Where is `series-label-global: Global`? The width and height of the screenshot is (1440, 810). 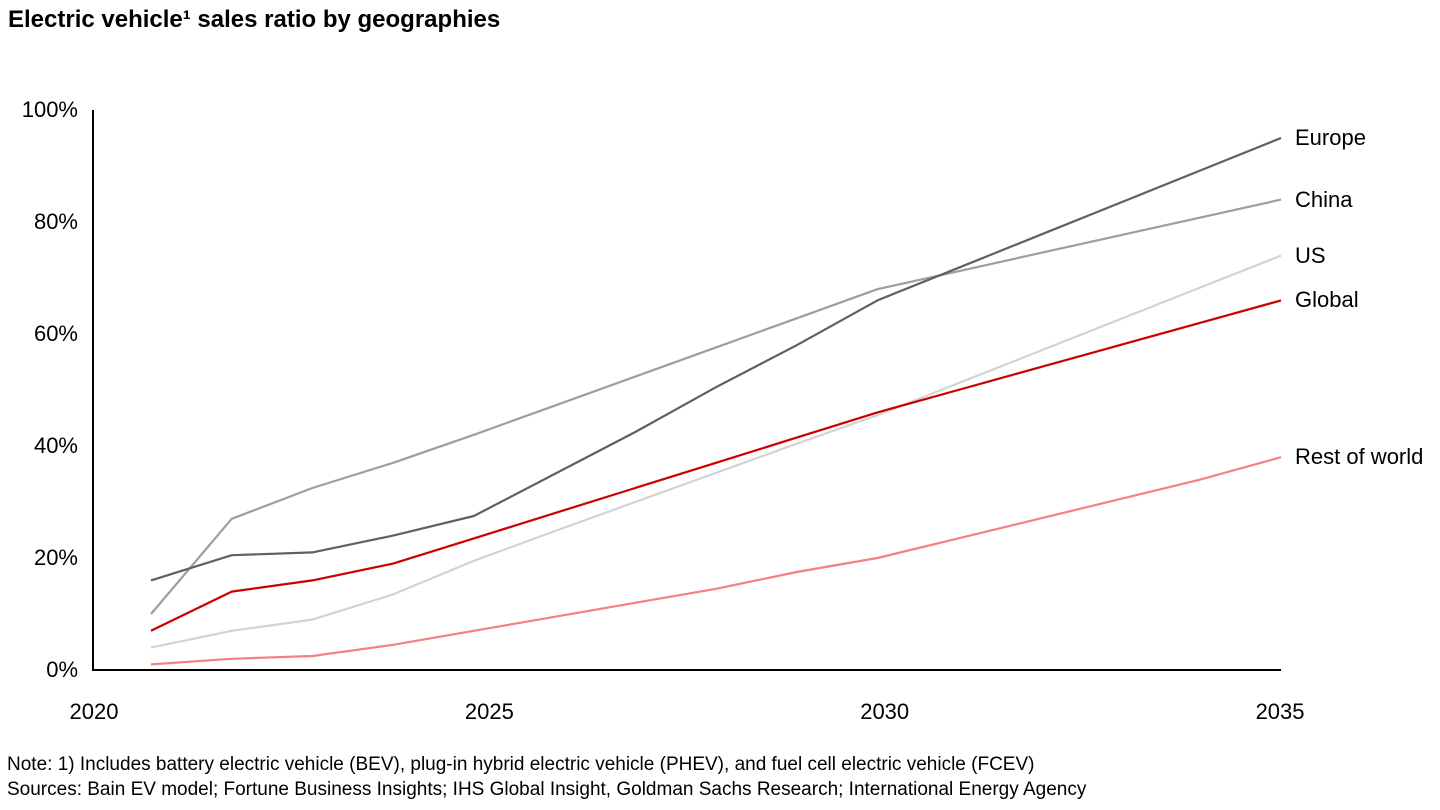
series-label-global: Global is located at coordinates (1327, 300).